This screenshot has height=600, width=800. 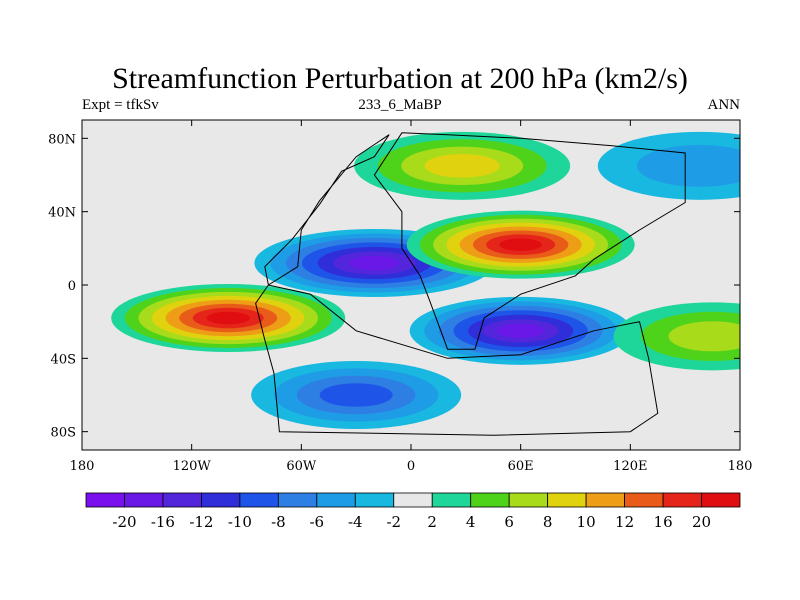 What do you see at coordinates (624, 522) in the screenshot?
I see `colorbar-label: 12` at bounding box center [624, 522].